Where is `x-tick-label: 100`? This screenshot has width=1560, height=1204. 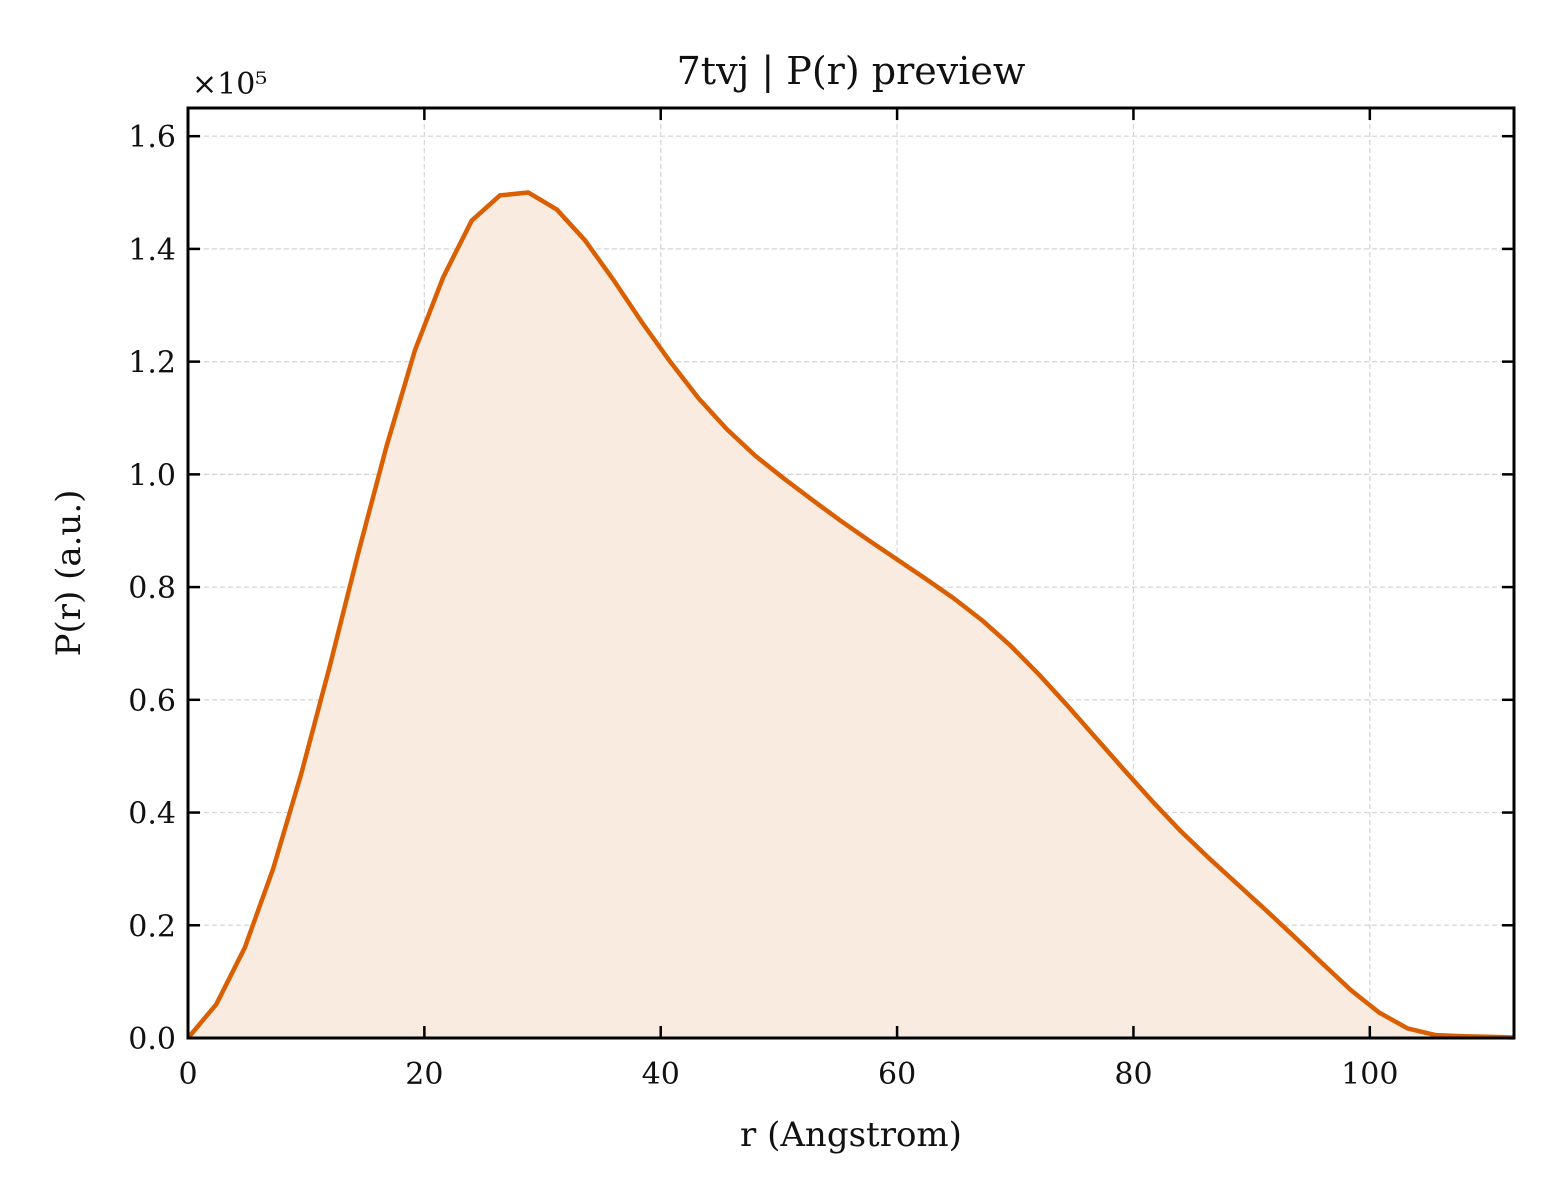 x-tick-label: 100 is located at coordinates (1369, 1074).